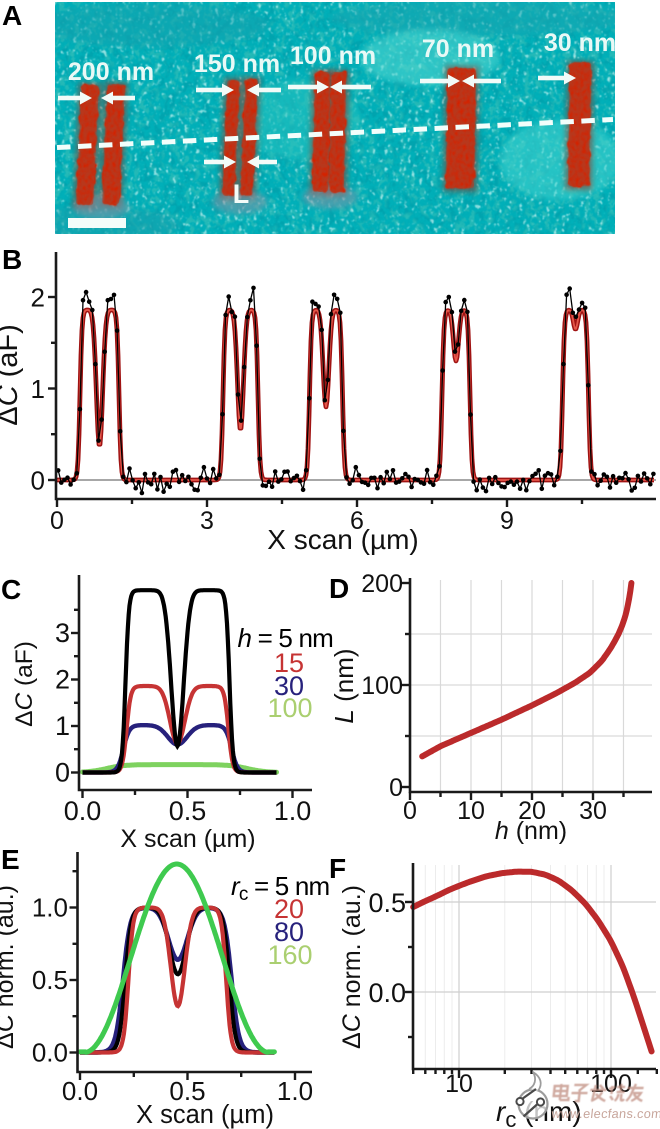 The image size is (660, 1129). What do you see at coordinates (382, 584) in the screenshot?
I see `svg-text: 200` at bounding box center [382, 584].